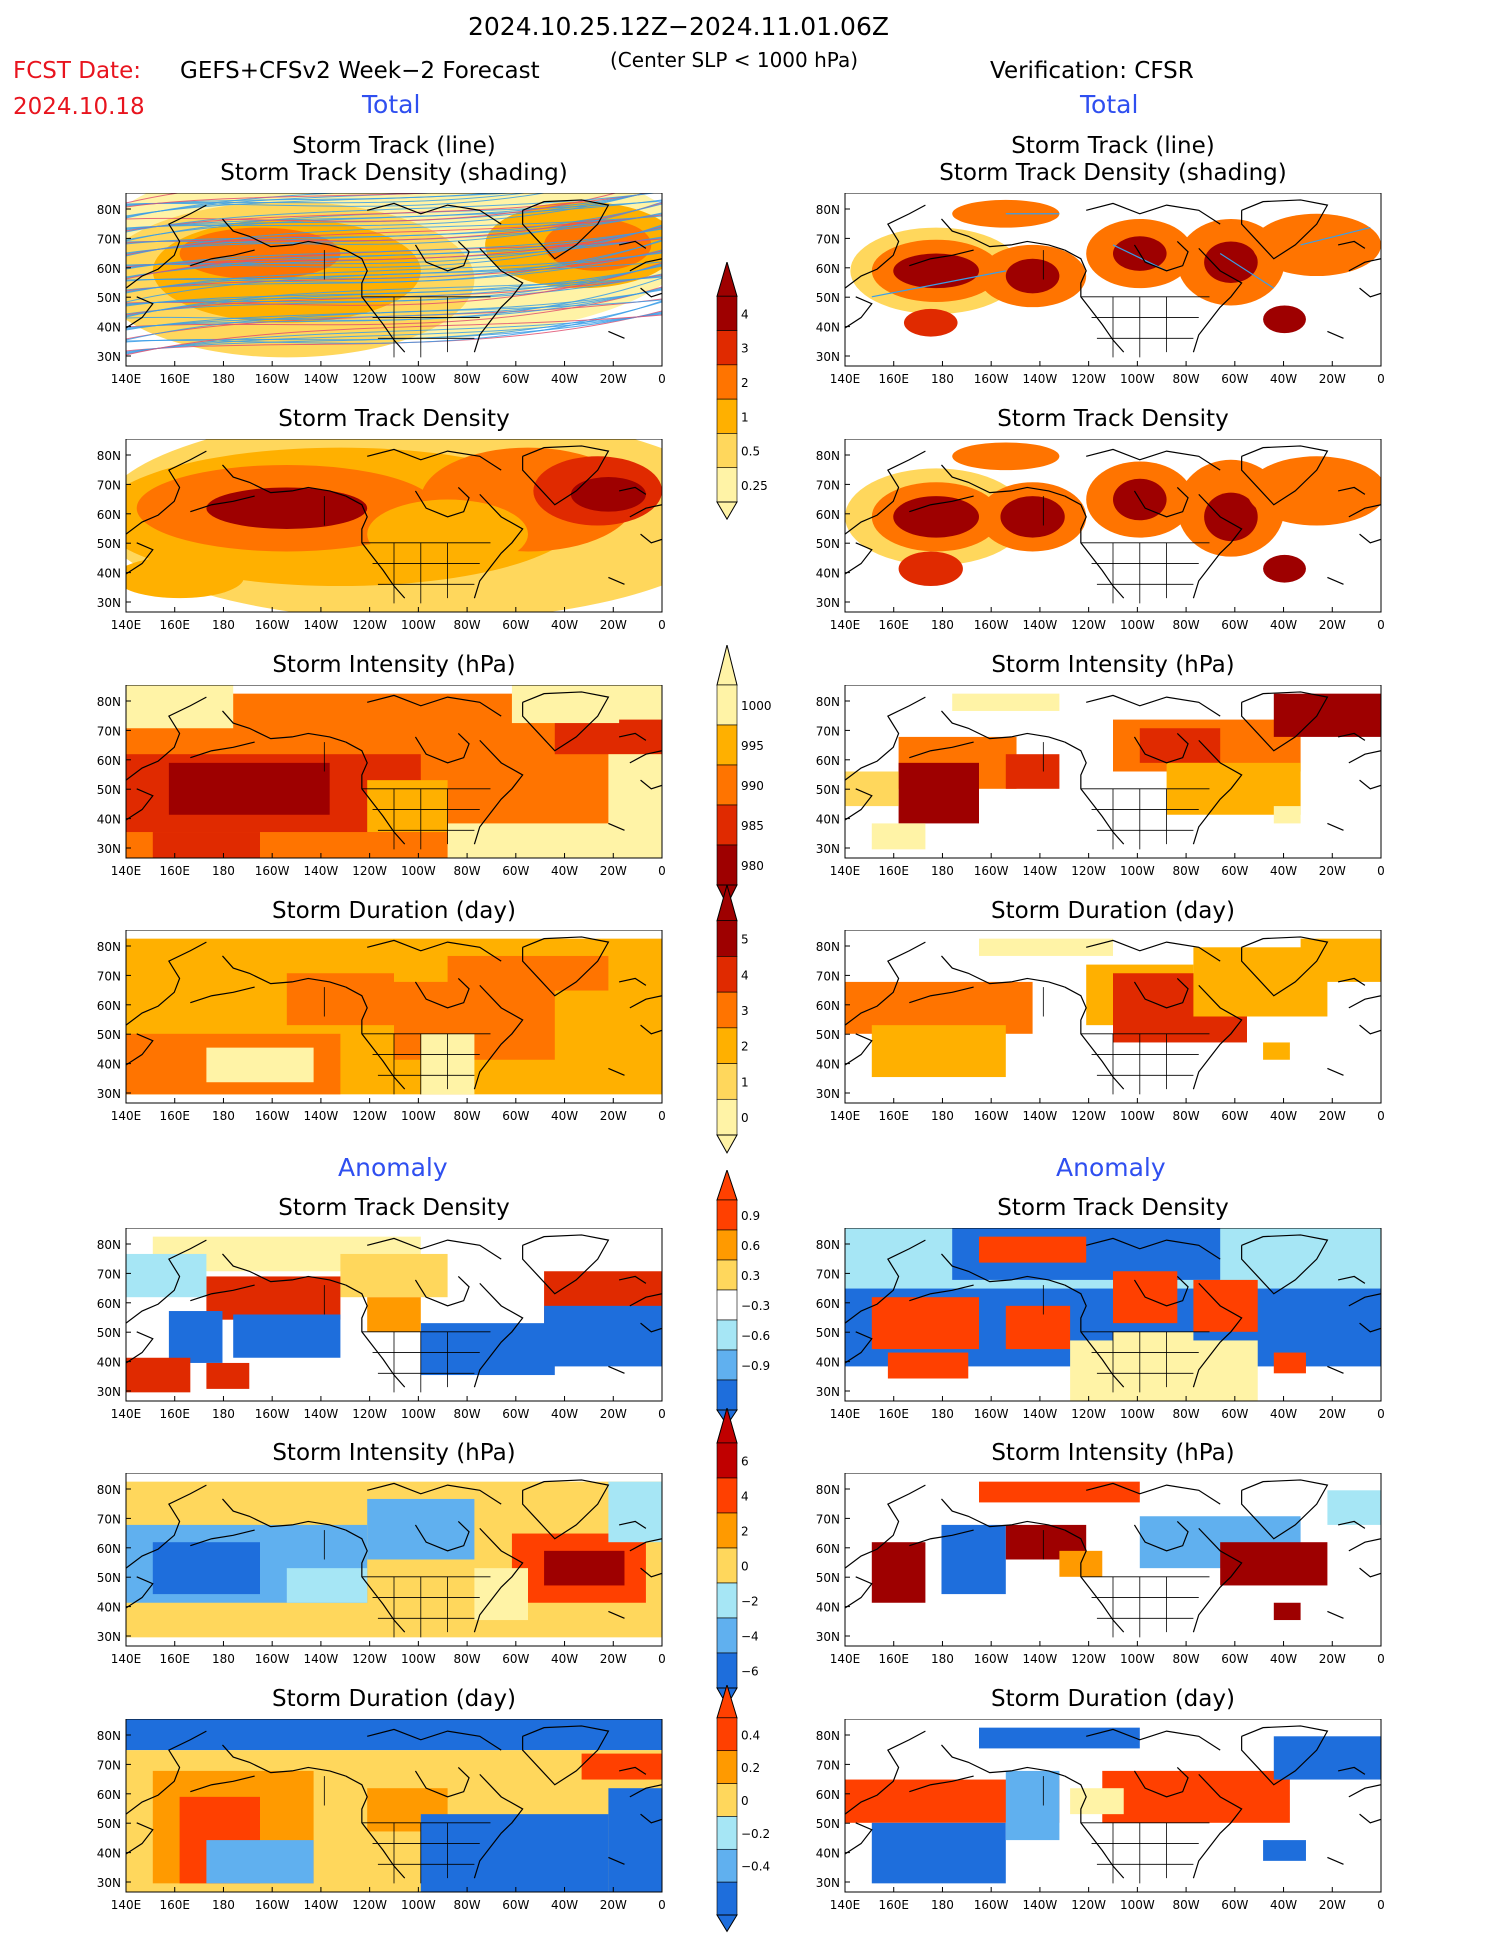 The image size is (1487, 1939). What do you see at coordinates (272, 871) in the screenshot?
I see `lon-label: 160W` at bounding box center [272, 871].